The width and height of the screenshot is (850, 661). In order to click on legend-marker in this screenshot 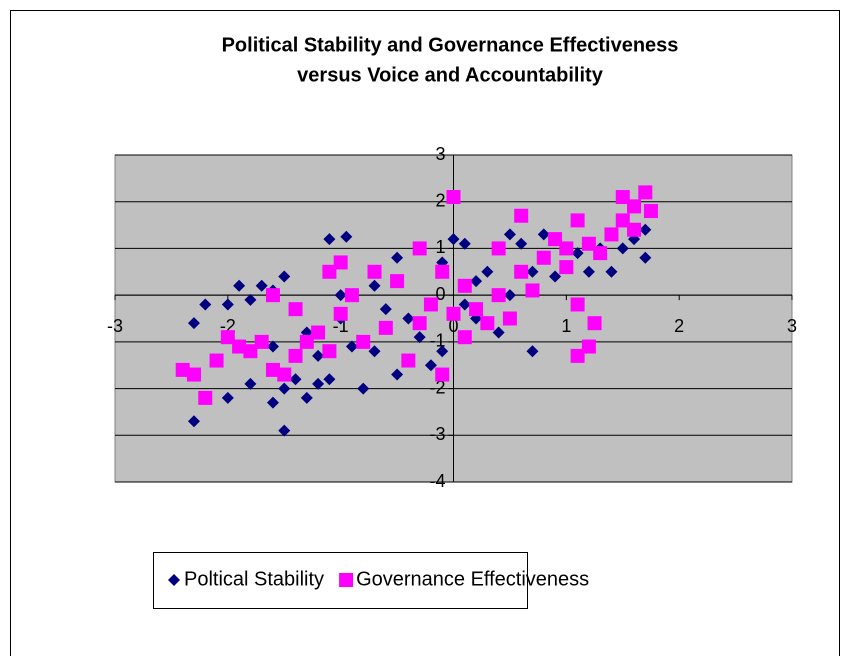, I will do `click(346, 580)`.